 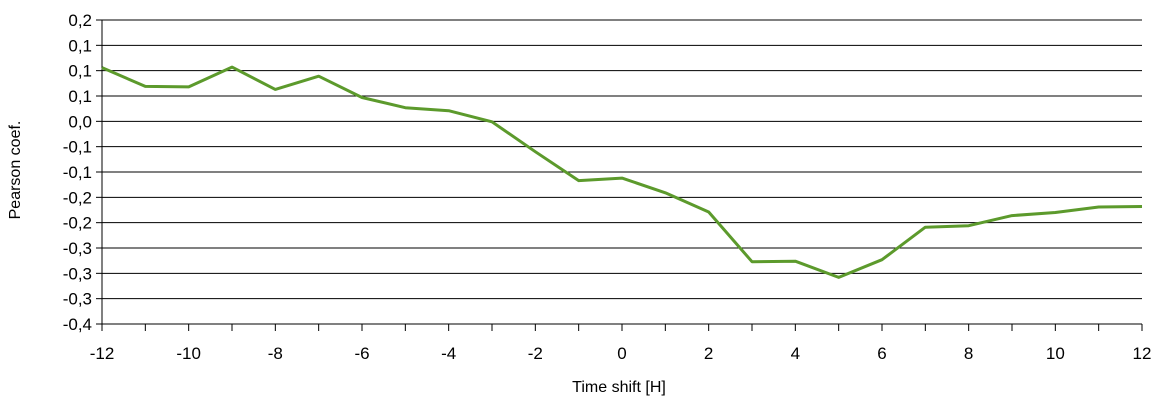 I want to click on x-tick-label: -12, so click(x=102, y=353).